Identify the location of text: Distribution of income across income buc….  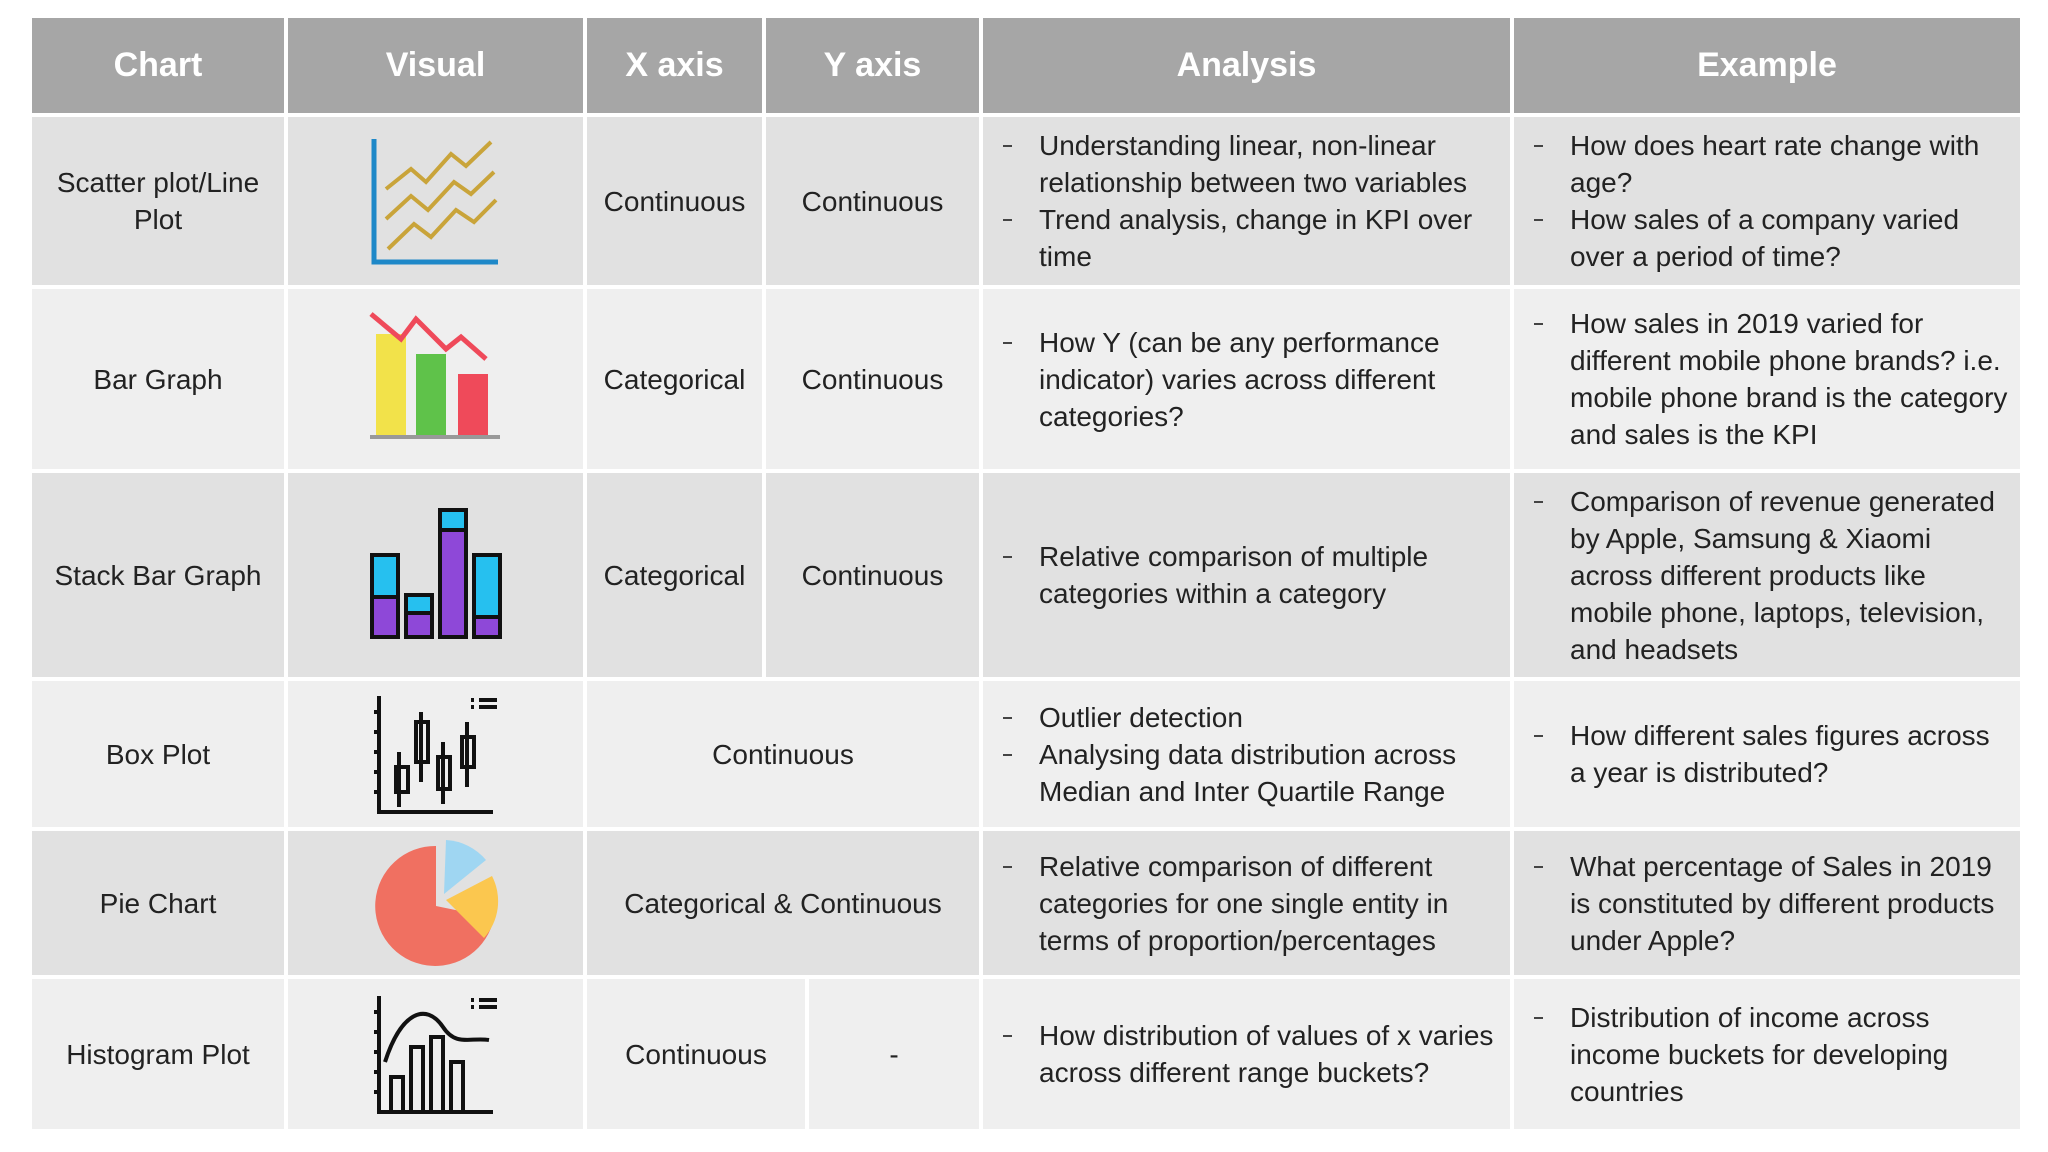
(1759, 1054).